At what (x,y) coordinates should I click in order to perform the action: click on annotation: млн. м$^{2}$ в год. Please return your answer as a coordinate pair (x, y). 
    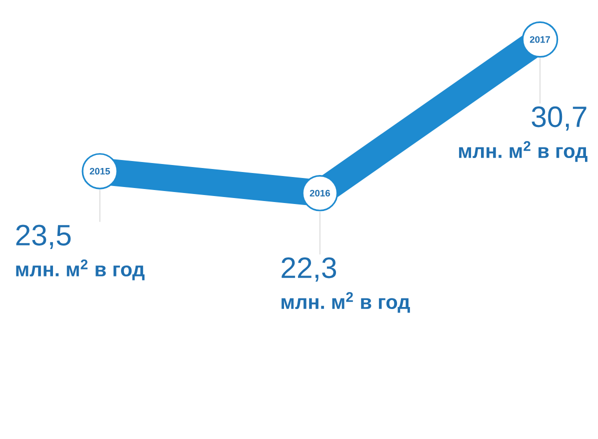
    Looking at the image, I should click on (523, 151).